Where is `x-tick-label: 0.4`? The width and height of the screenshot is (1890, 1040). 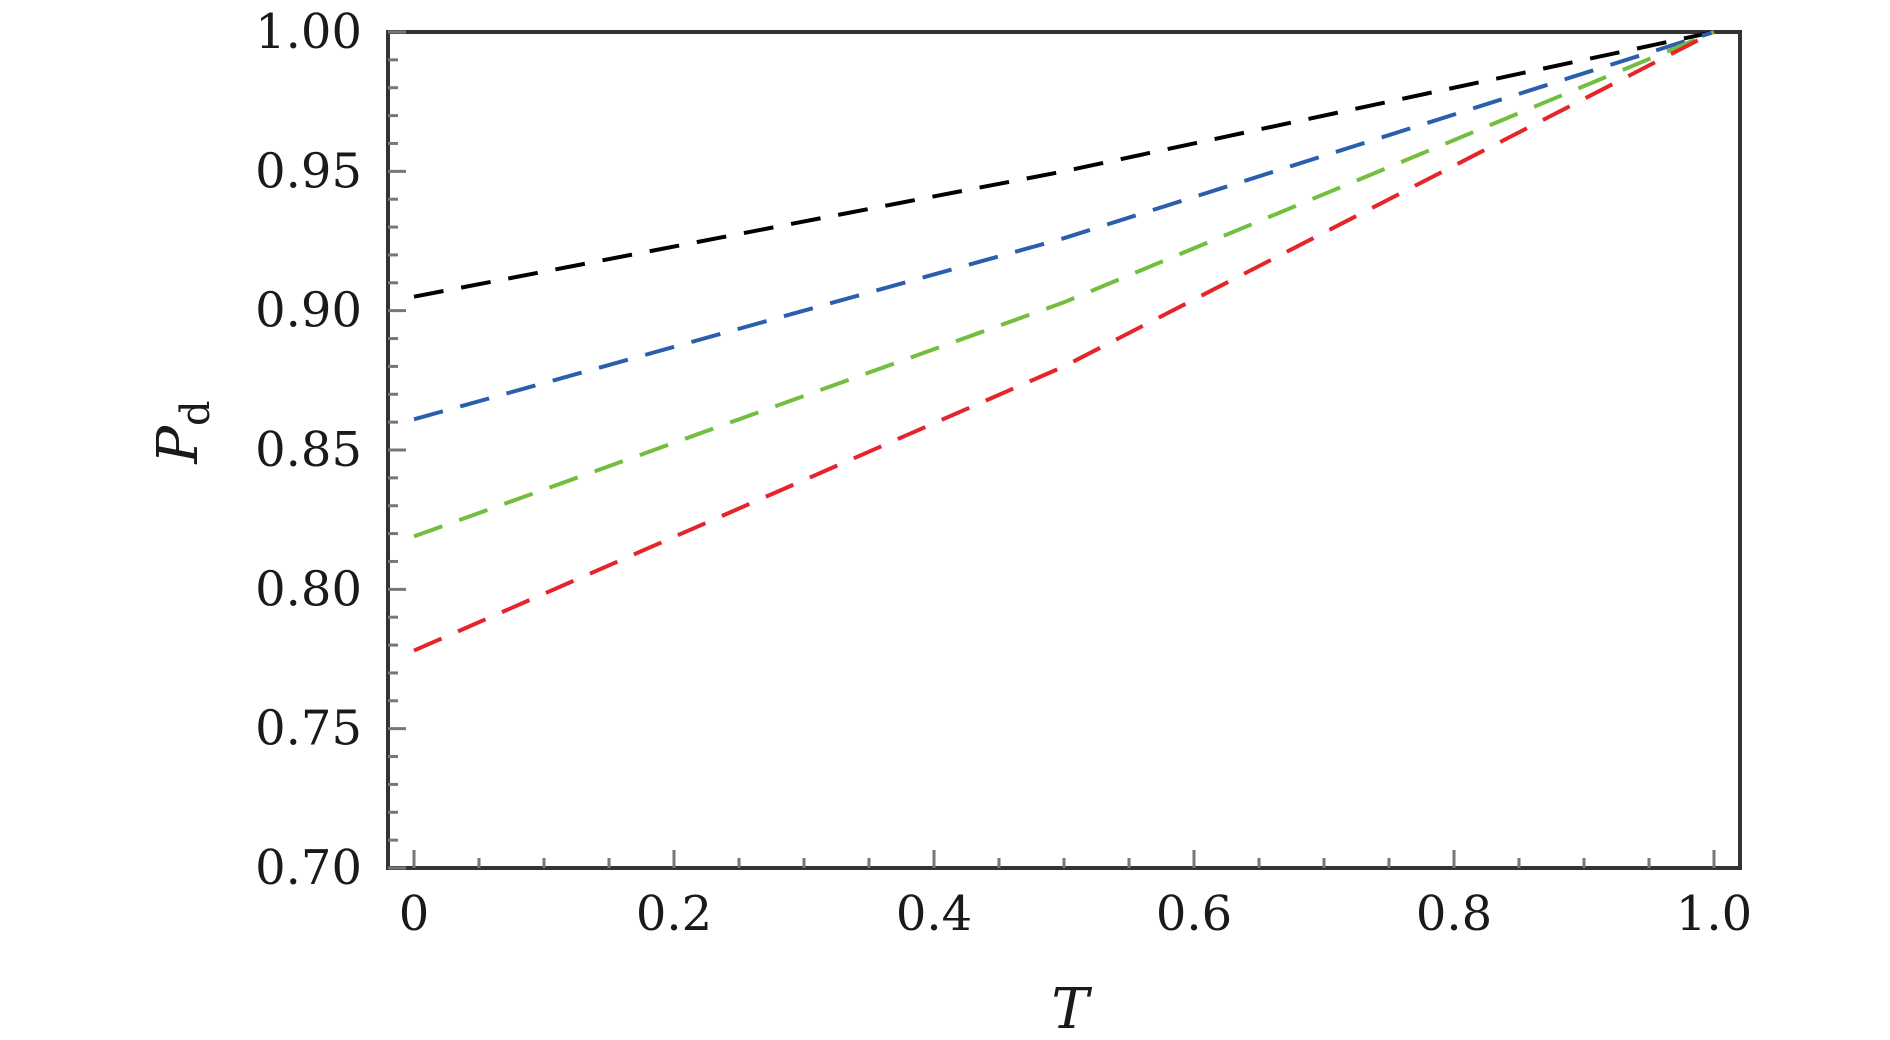 x-tick-label: 0.4 is located at coordinates (934, 914).